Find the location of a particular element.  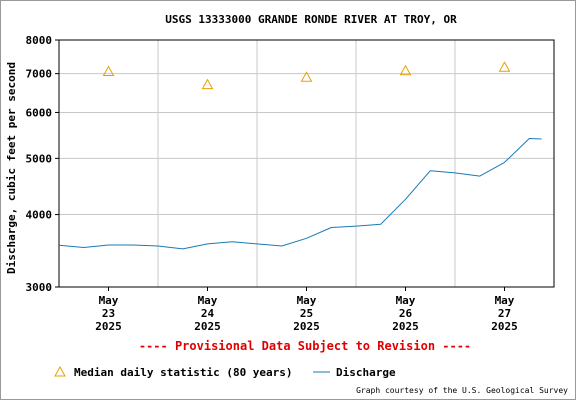

legend-discharge-label: Discharge is located at coordinates (366, 372).